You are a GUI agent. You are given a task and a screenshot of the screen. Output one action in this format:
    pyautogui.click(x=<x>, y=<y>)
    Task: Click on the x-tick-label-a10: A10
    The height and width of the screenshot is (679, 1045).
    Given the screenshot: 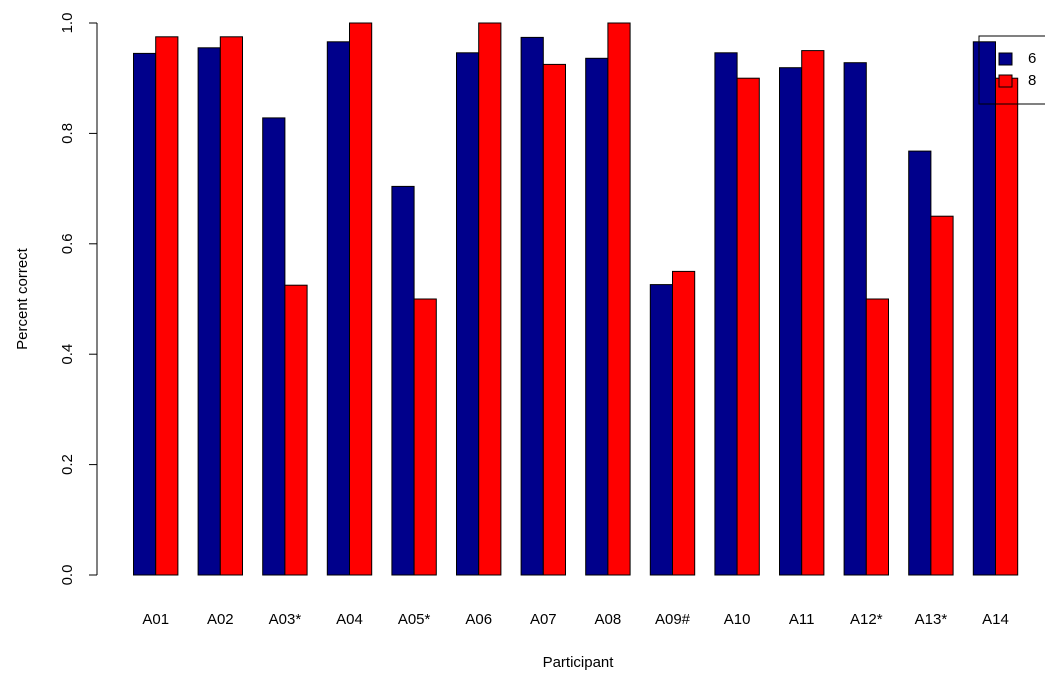 What is the action you would take?
    pyautogui.click(x=737, y=619)
    